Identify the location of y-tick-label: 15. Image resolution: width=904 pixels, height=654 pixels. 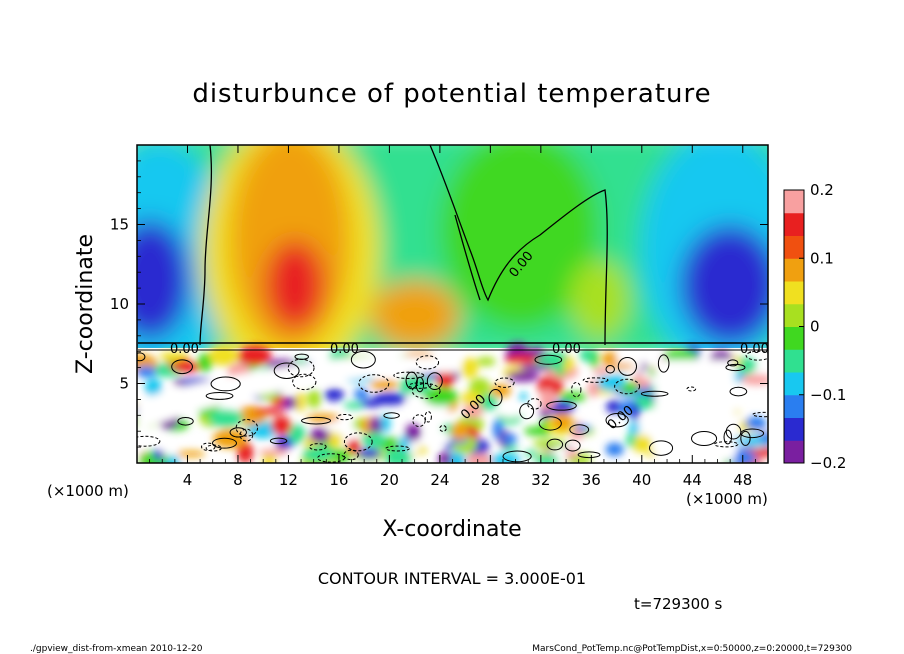
(119, 225).